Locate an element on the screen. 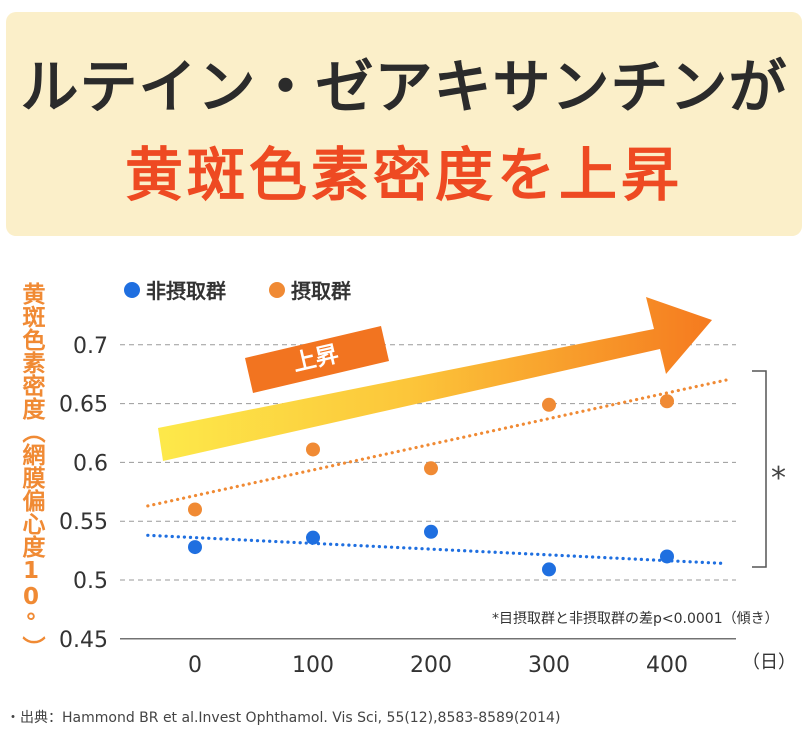 The height and width of the screenshot is (731, 808). y-tick-label: 0.65 is located at coordinates (83, 405).